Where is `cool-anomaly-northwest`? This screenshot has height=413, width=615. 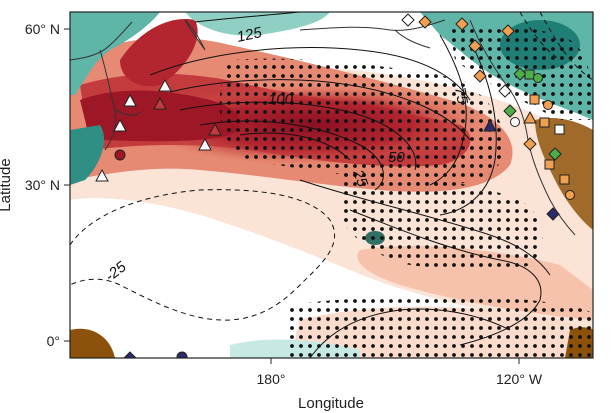 cool-anomaly-northwest is located at coordinates (115, 53).